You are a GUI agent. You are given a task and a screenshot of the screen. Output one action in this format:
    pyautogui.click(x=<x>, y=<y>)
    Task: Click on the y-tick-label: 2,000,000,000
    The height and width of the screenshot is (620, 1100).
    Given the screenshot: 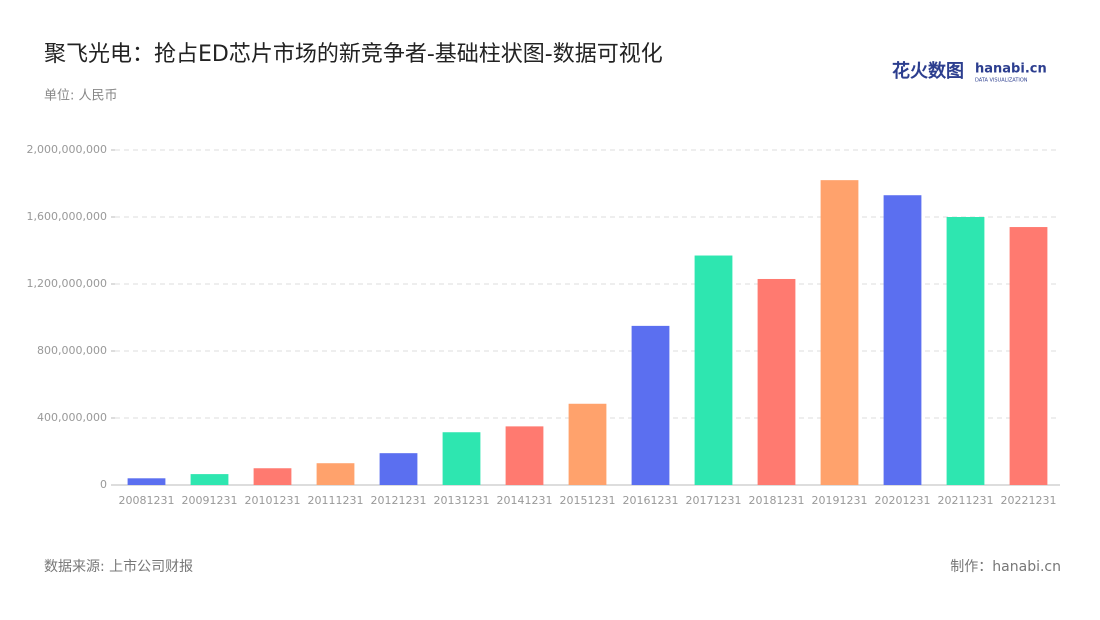 What is the action you would take?
    pyautogui.click(x=67, y=149)
    